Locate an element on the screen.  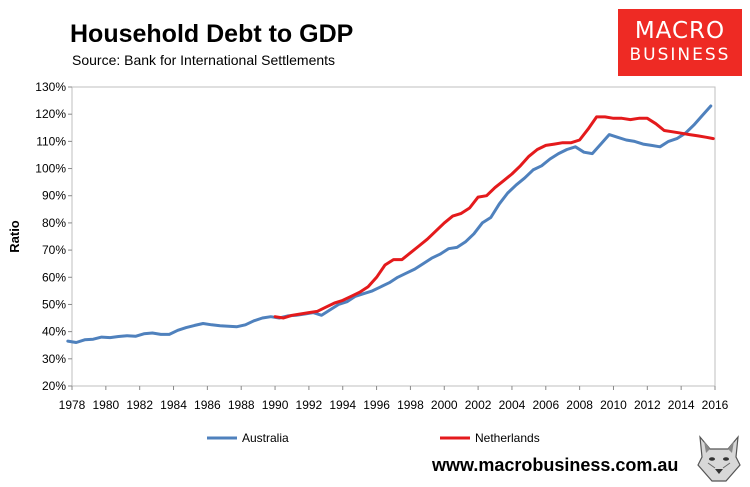
y-tick-label: 50% is located at coordinates (54, 304).